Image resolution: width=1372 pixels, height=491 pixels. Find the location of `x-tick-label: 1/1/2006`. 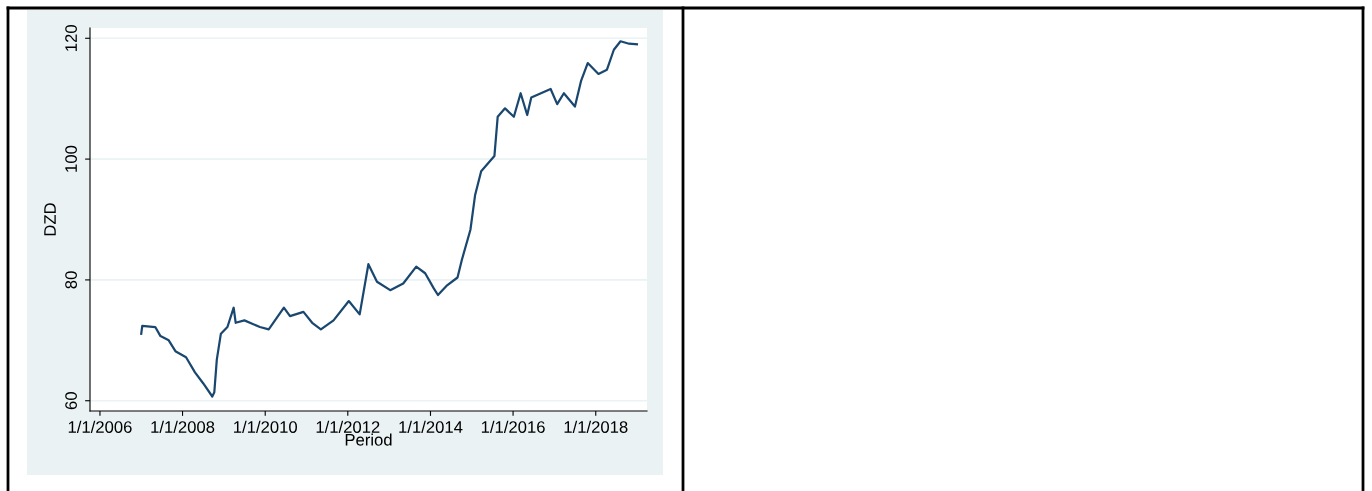

x-tick-label: 1/1/2006 is located at coordinates (100, 426).